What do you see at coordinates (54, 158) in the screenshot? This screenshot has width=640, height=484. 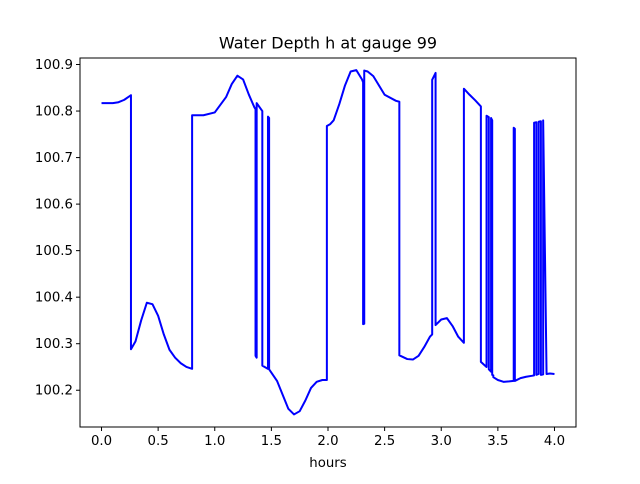 I see `y-tick-label: 100.7` at bounding box center [54, 158].